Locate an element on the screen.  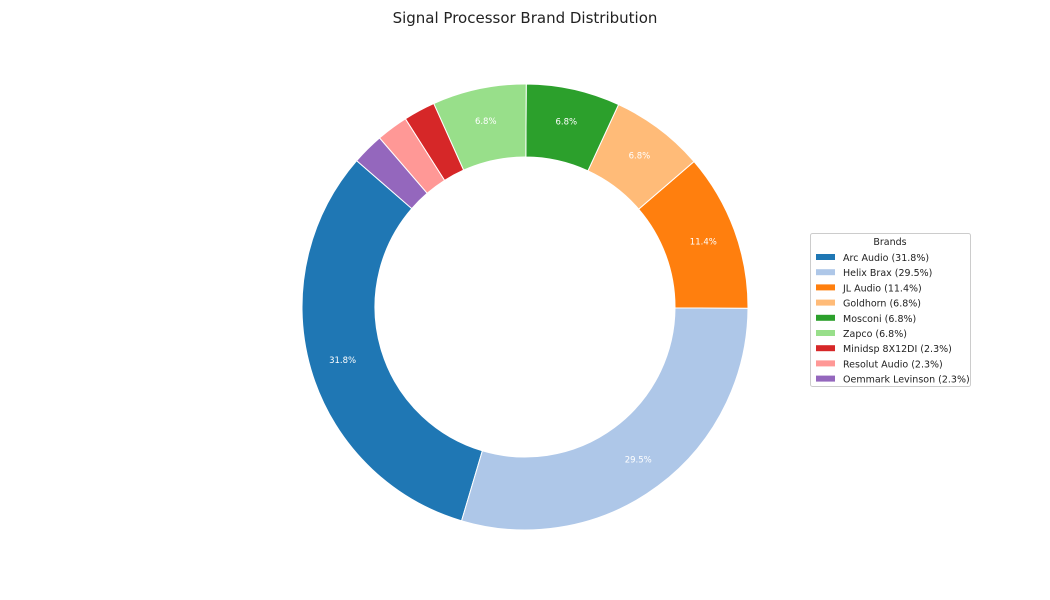
percent-label: 29.5% is located at coordinates (638, 461).